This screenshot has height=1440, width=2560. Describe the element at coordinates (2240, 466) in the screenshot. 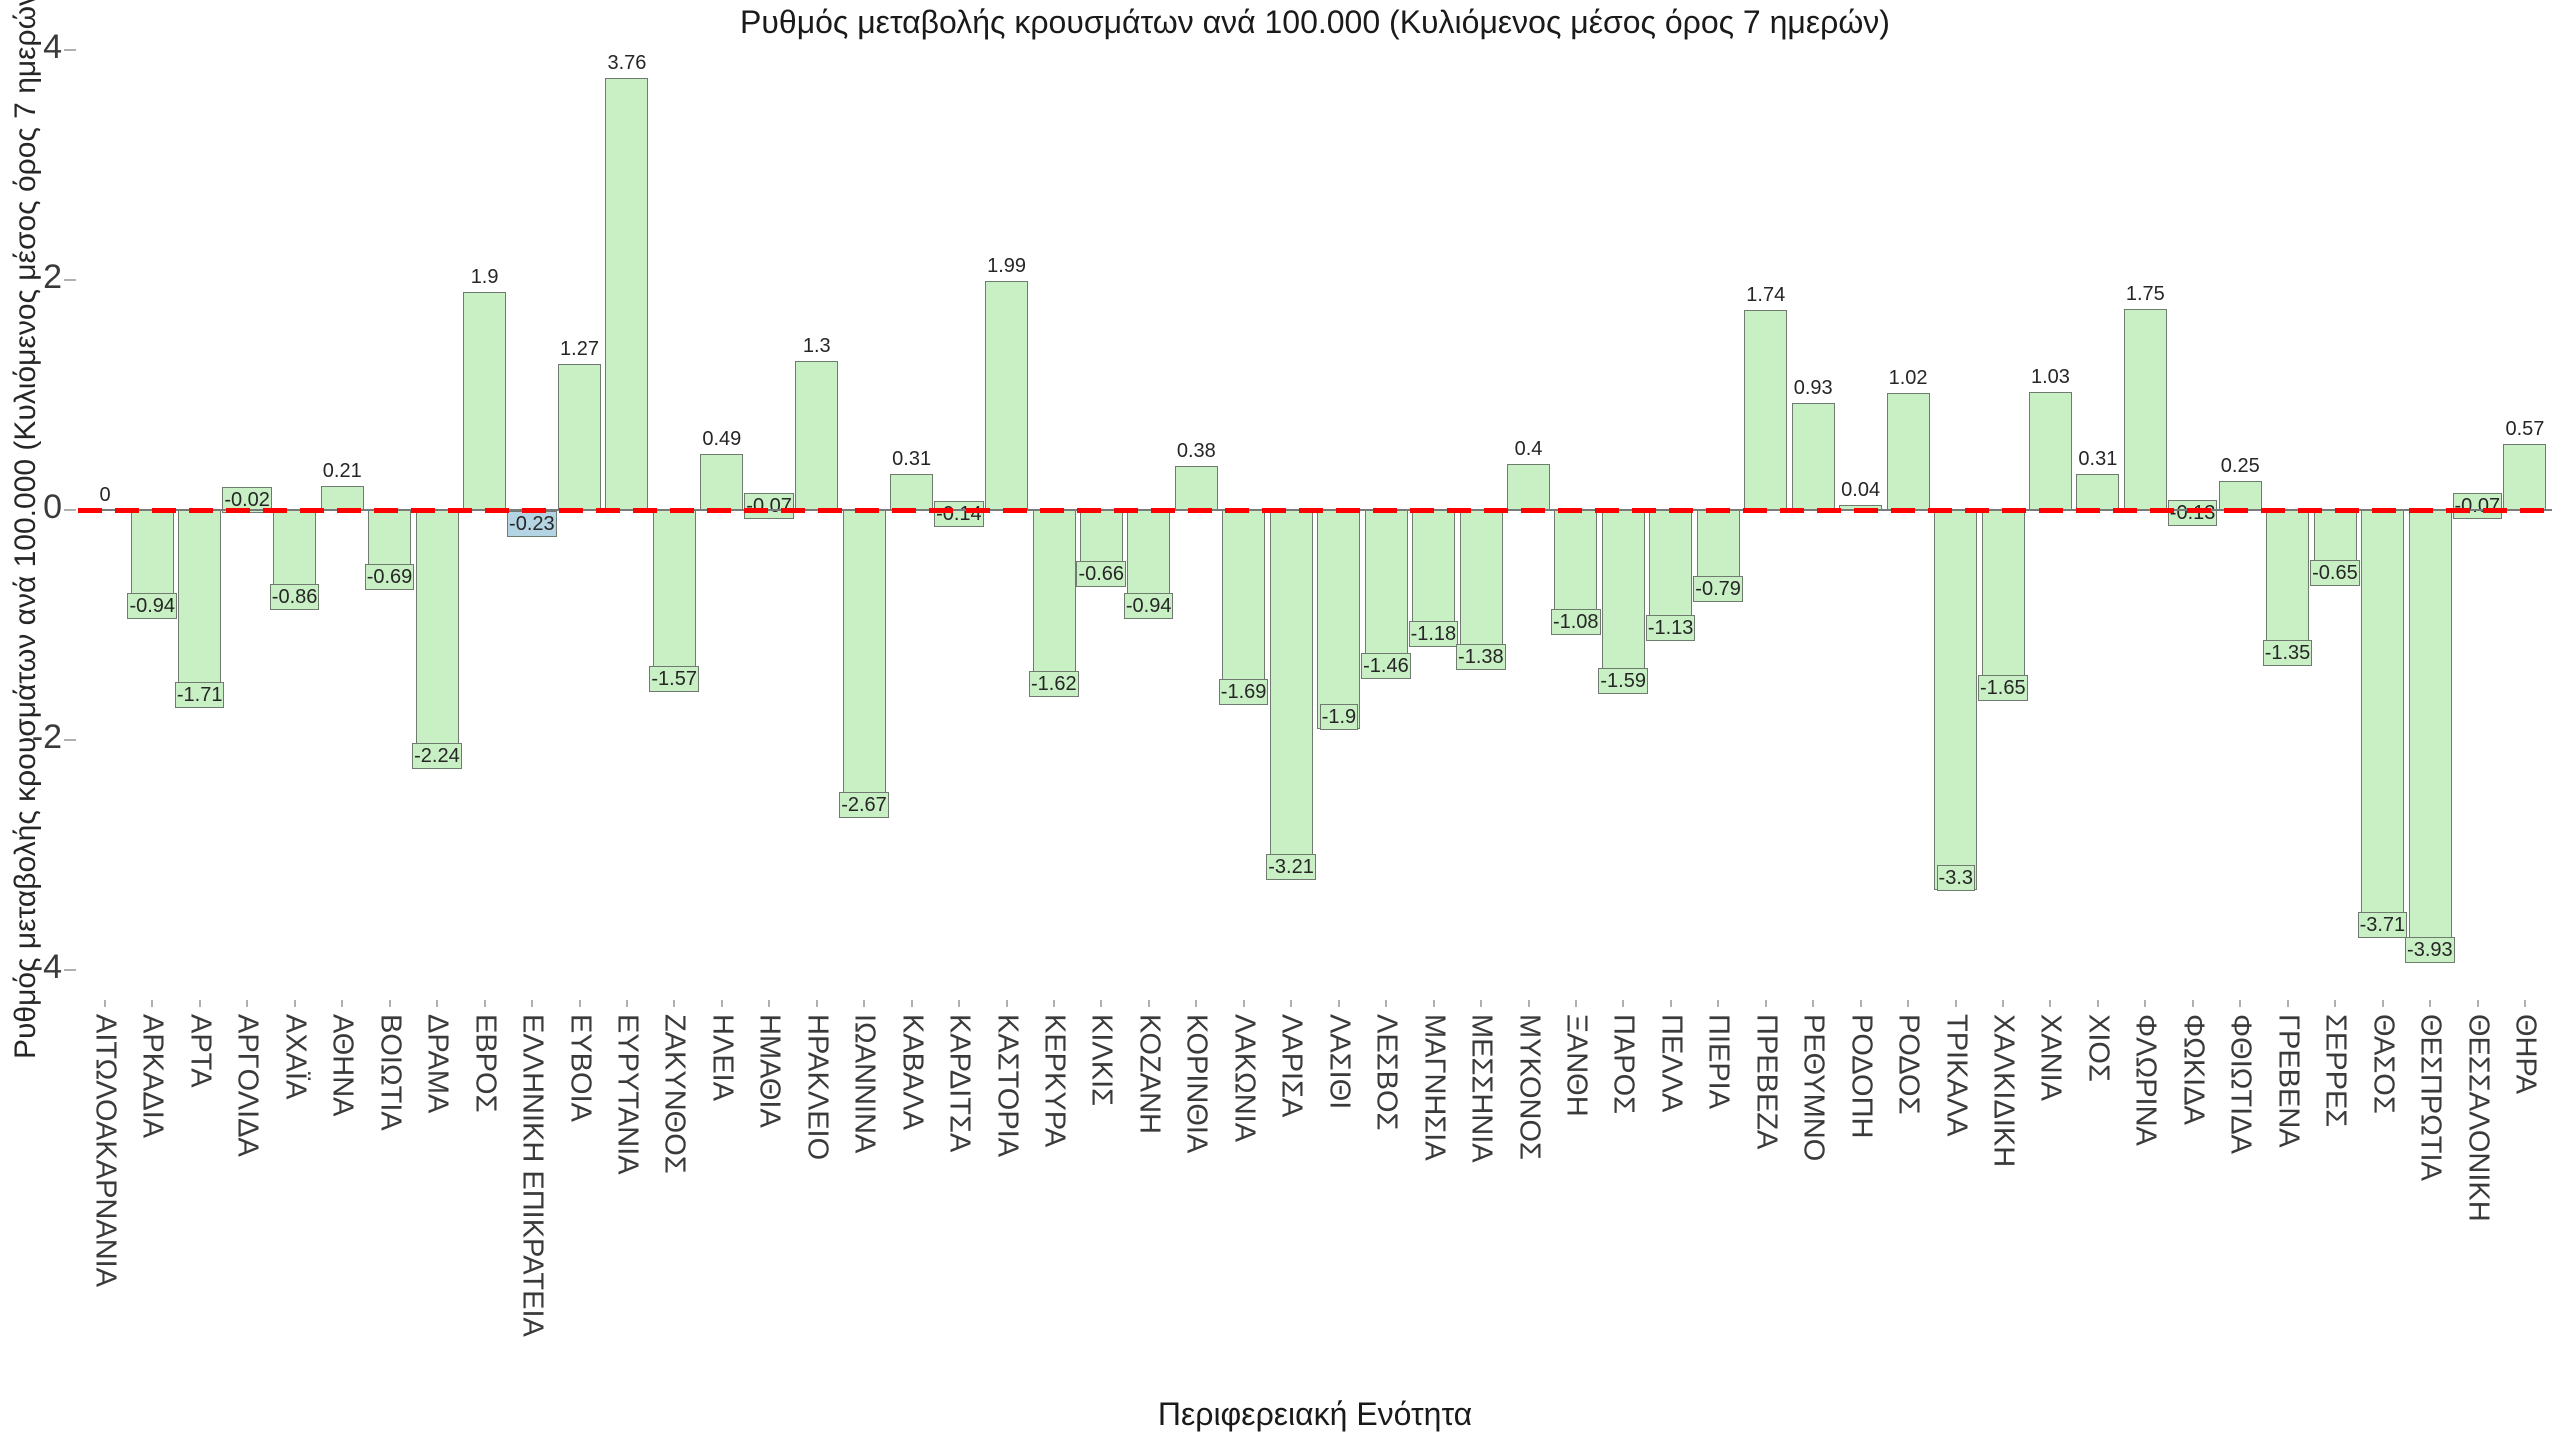

I see `bar-value-label: 0.25` at that location.